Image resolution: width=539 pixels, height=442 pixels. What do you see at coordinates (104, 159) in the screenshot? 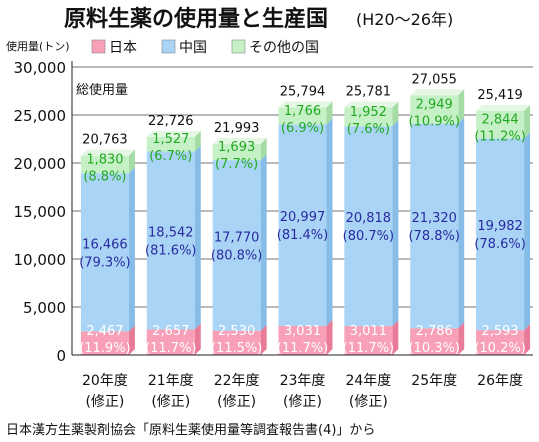
I see `data-label-other: 1,830` at bounding box center [104, 159].